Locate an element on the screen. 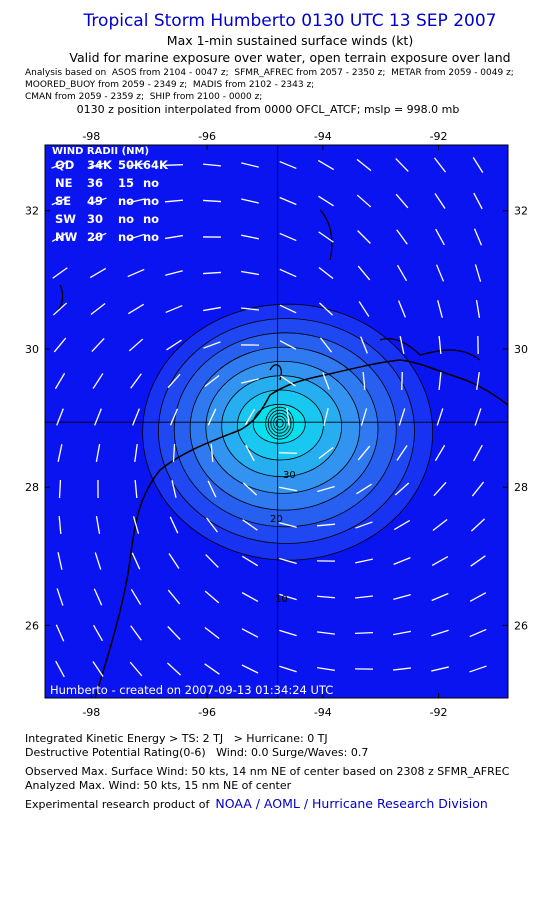  wind-radii-cell: 36 is located at coordinates (95, 183).